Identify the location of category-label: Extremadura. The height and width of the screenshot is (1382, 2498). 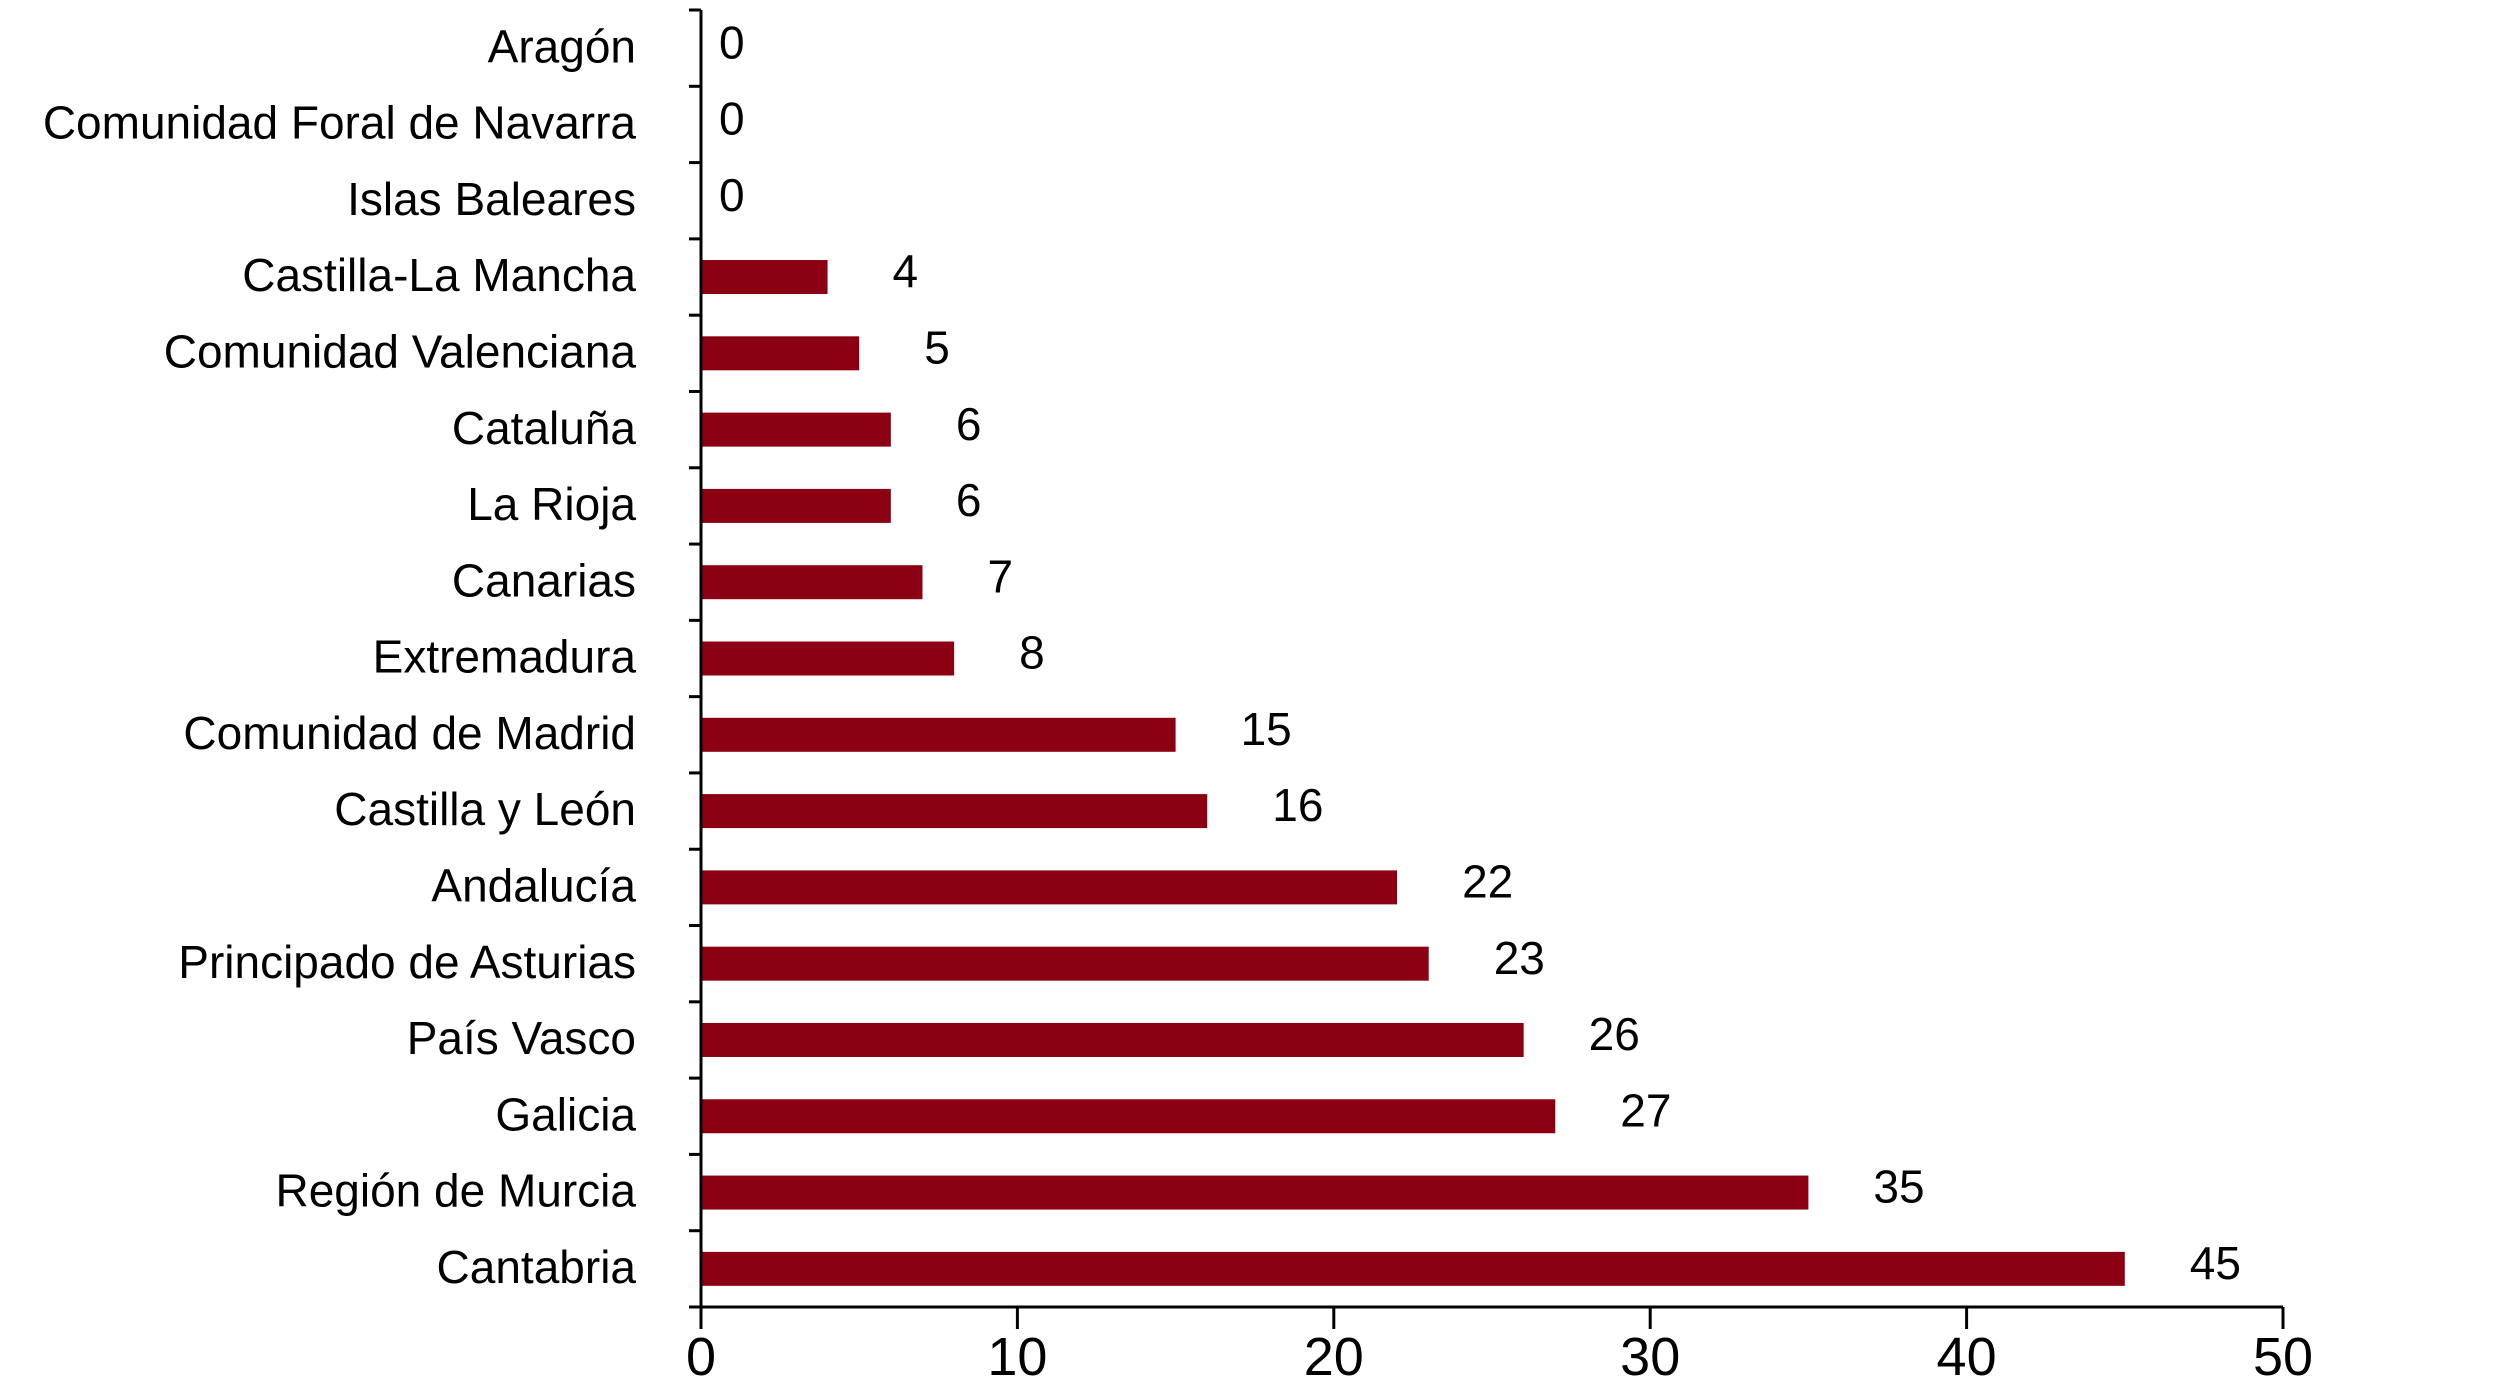
(505, 657).